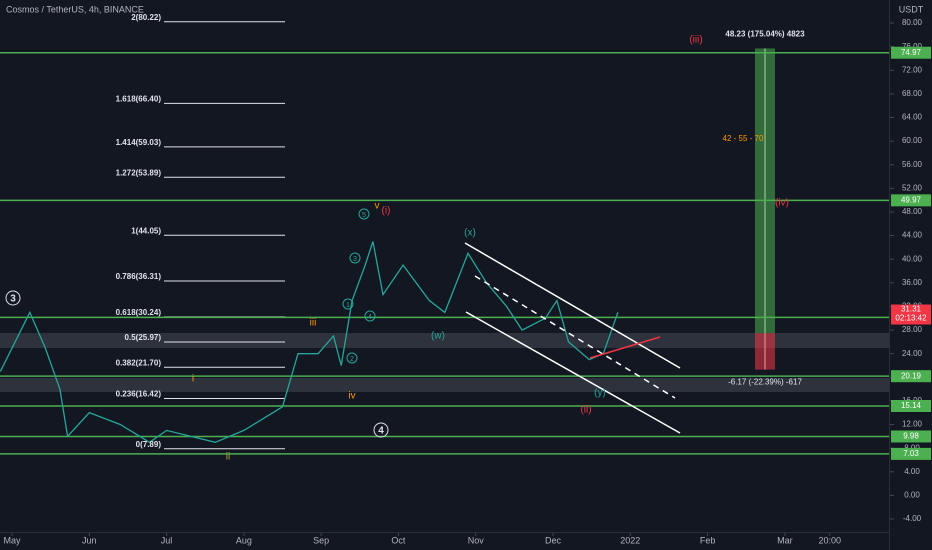  I want to click on y-tick-label: 48.00, so click(912, 211).